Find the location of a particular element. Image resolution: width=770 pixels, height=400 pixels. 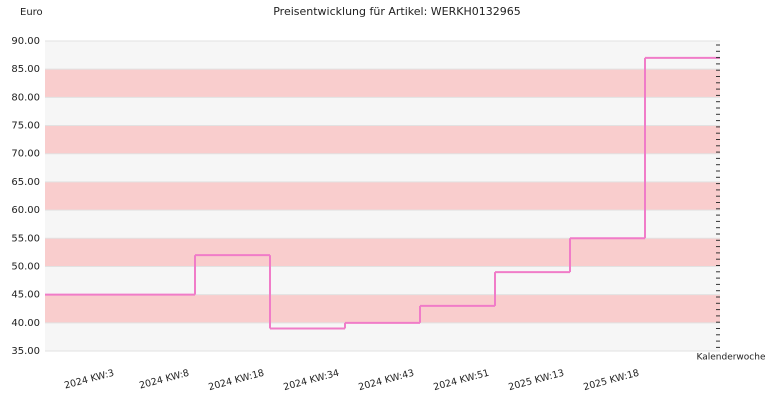

x-tick-label: 2024 KW:51 is located at coordinates (461, 380).